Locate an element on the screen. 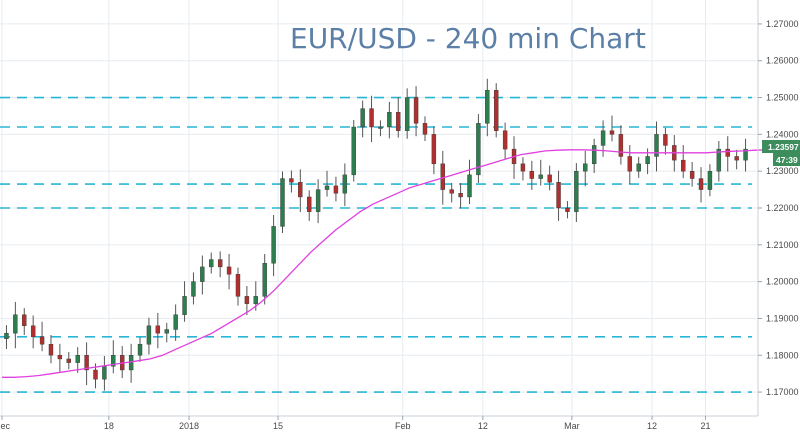 The width and height of the screenshot is (800, 433). price-tick-label: 1.20000 is located at coordinates (782, 282).